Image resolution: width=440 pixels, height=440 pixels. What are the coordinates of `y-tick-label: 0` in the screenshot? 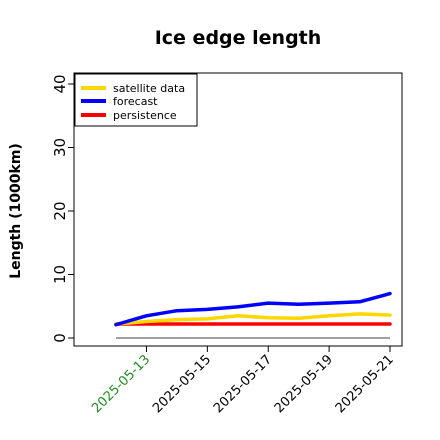 It's located at (60, 338).